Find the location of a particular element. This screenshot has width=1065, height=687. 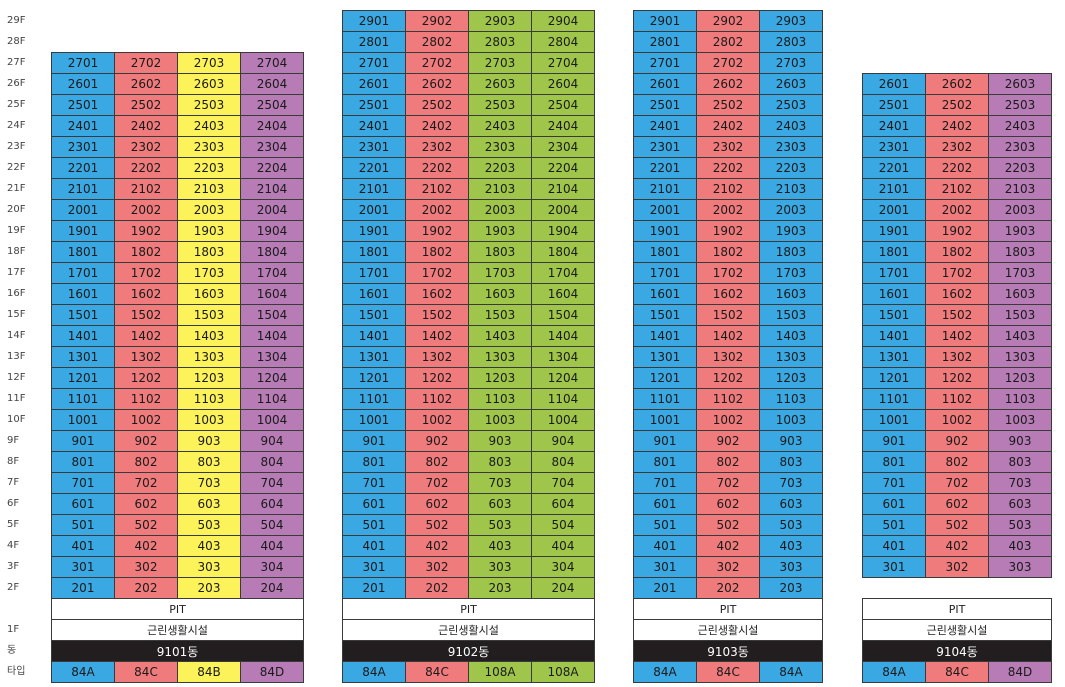

unit-cell: 2204 is located at coordinates (272, 168).